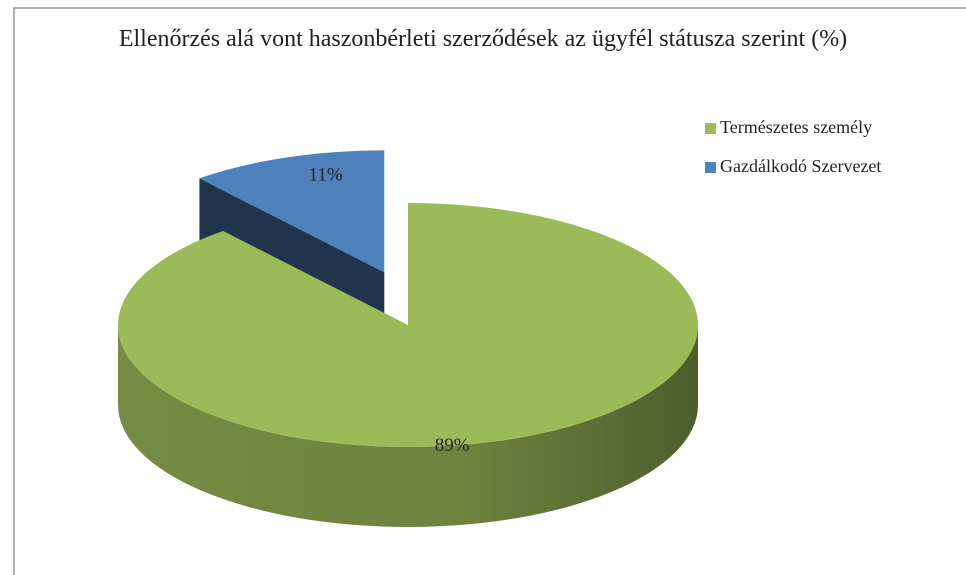  I want to click on legend-label: Gazdálkodó Szervezet, so click(800, 166).